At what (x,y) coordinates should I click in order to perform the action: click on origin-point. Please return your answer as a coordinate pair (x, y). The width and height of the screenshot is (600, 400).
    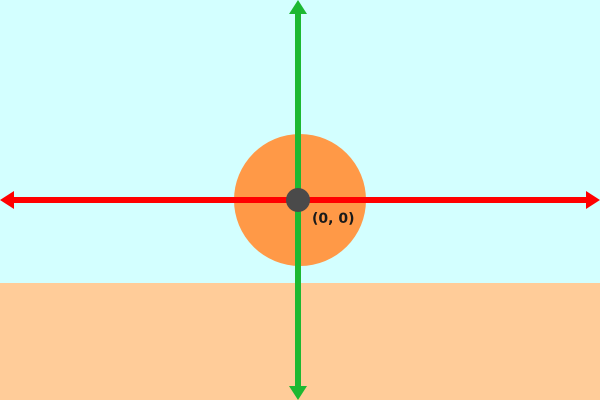
    Looking at the image, I should click on (298, 200).